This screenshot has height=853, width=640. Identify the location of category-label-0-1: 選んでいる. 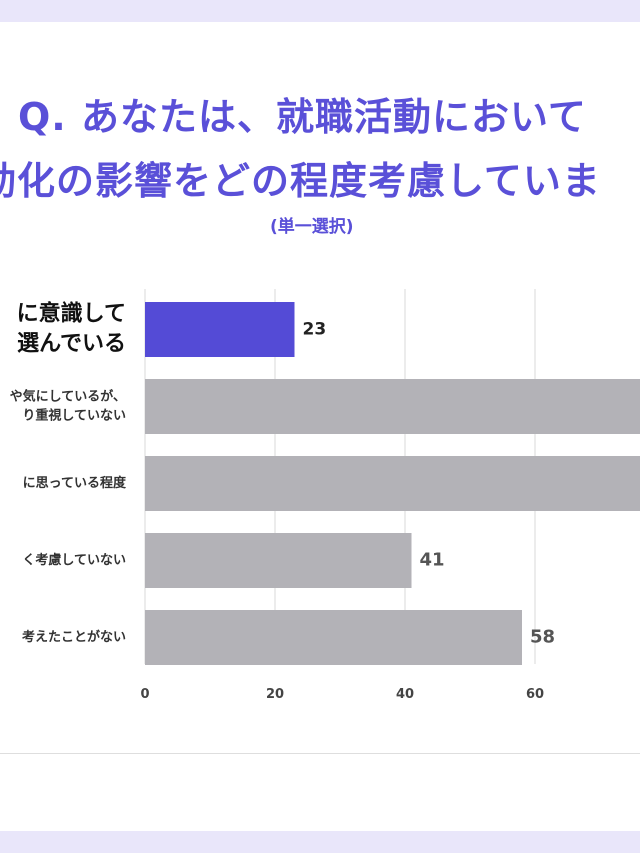
(71, 344).